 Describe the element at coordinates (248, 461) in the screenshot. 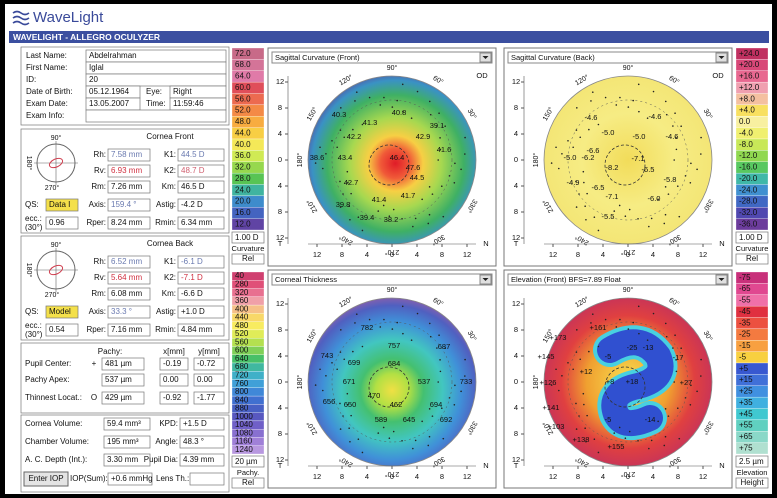

I see `scale-step-box` at that location.